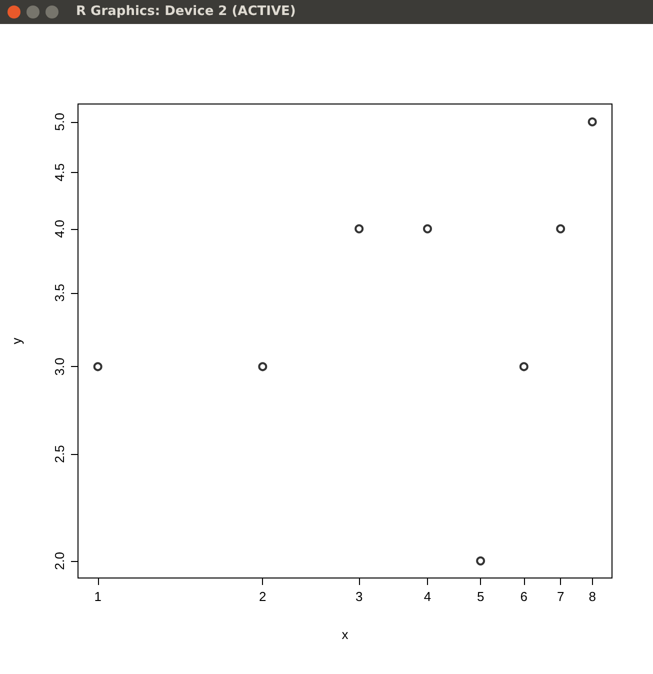  Describe the element at coordinates (262, 596) in the screenshot. I see `x-tick-label: 2` at that location.